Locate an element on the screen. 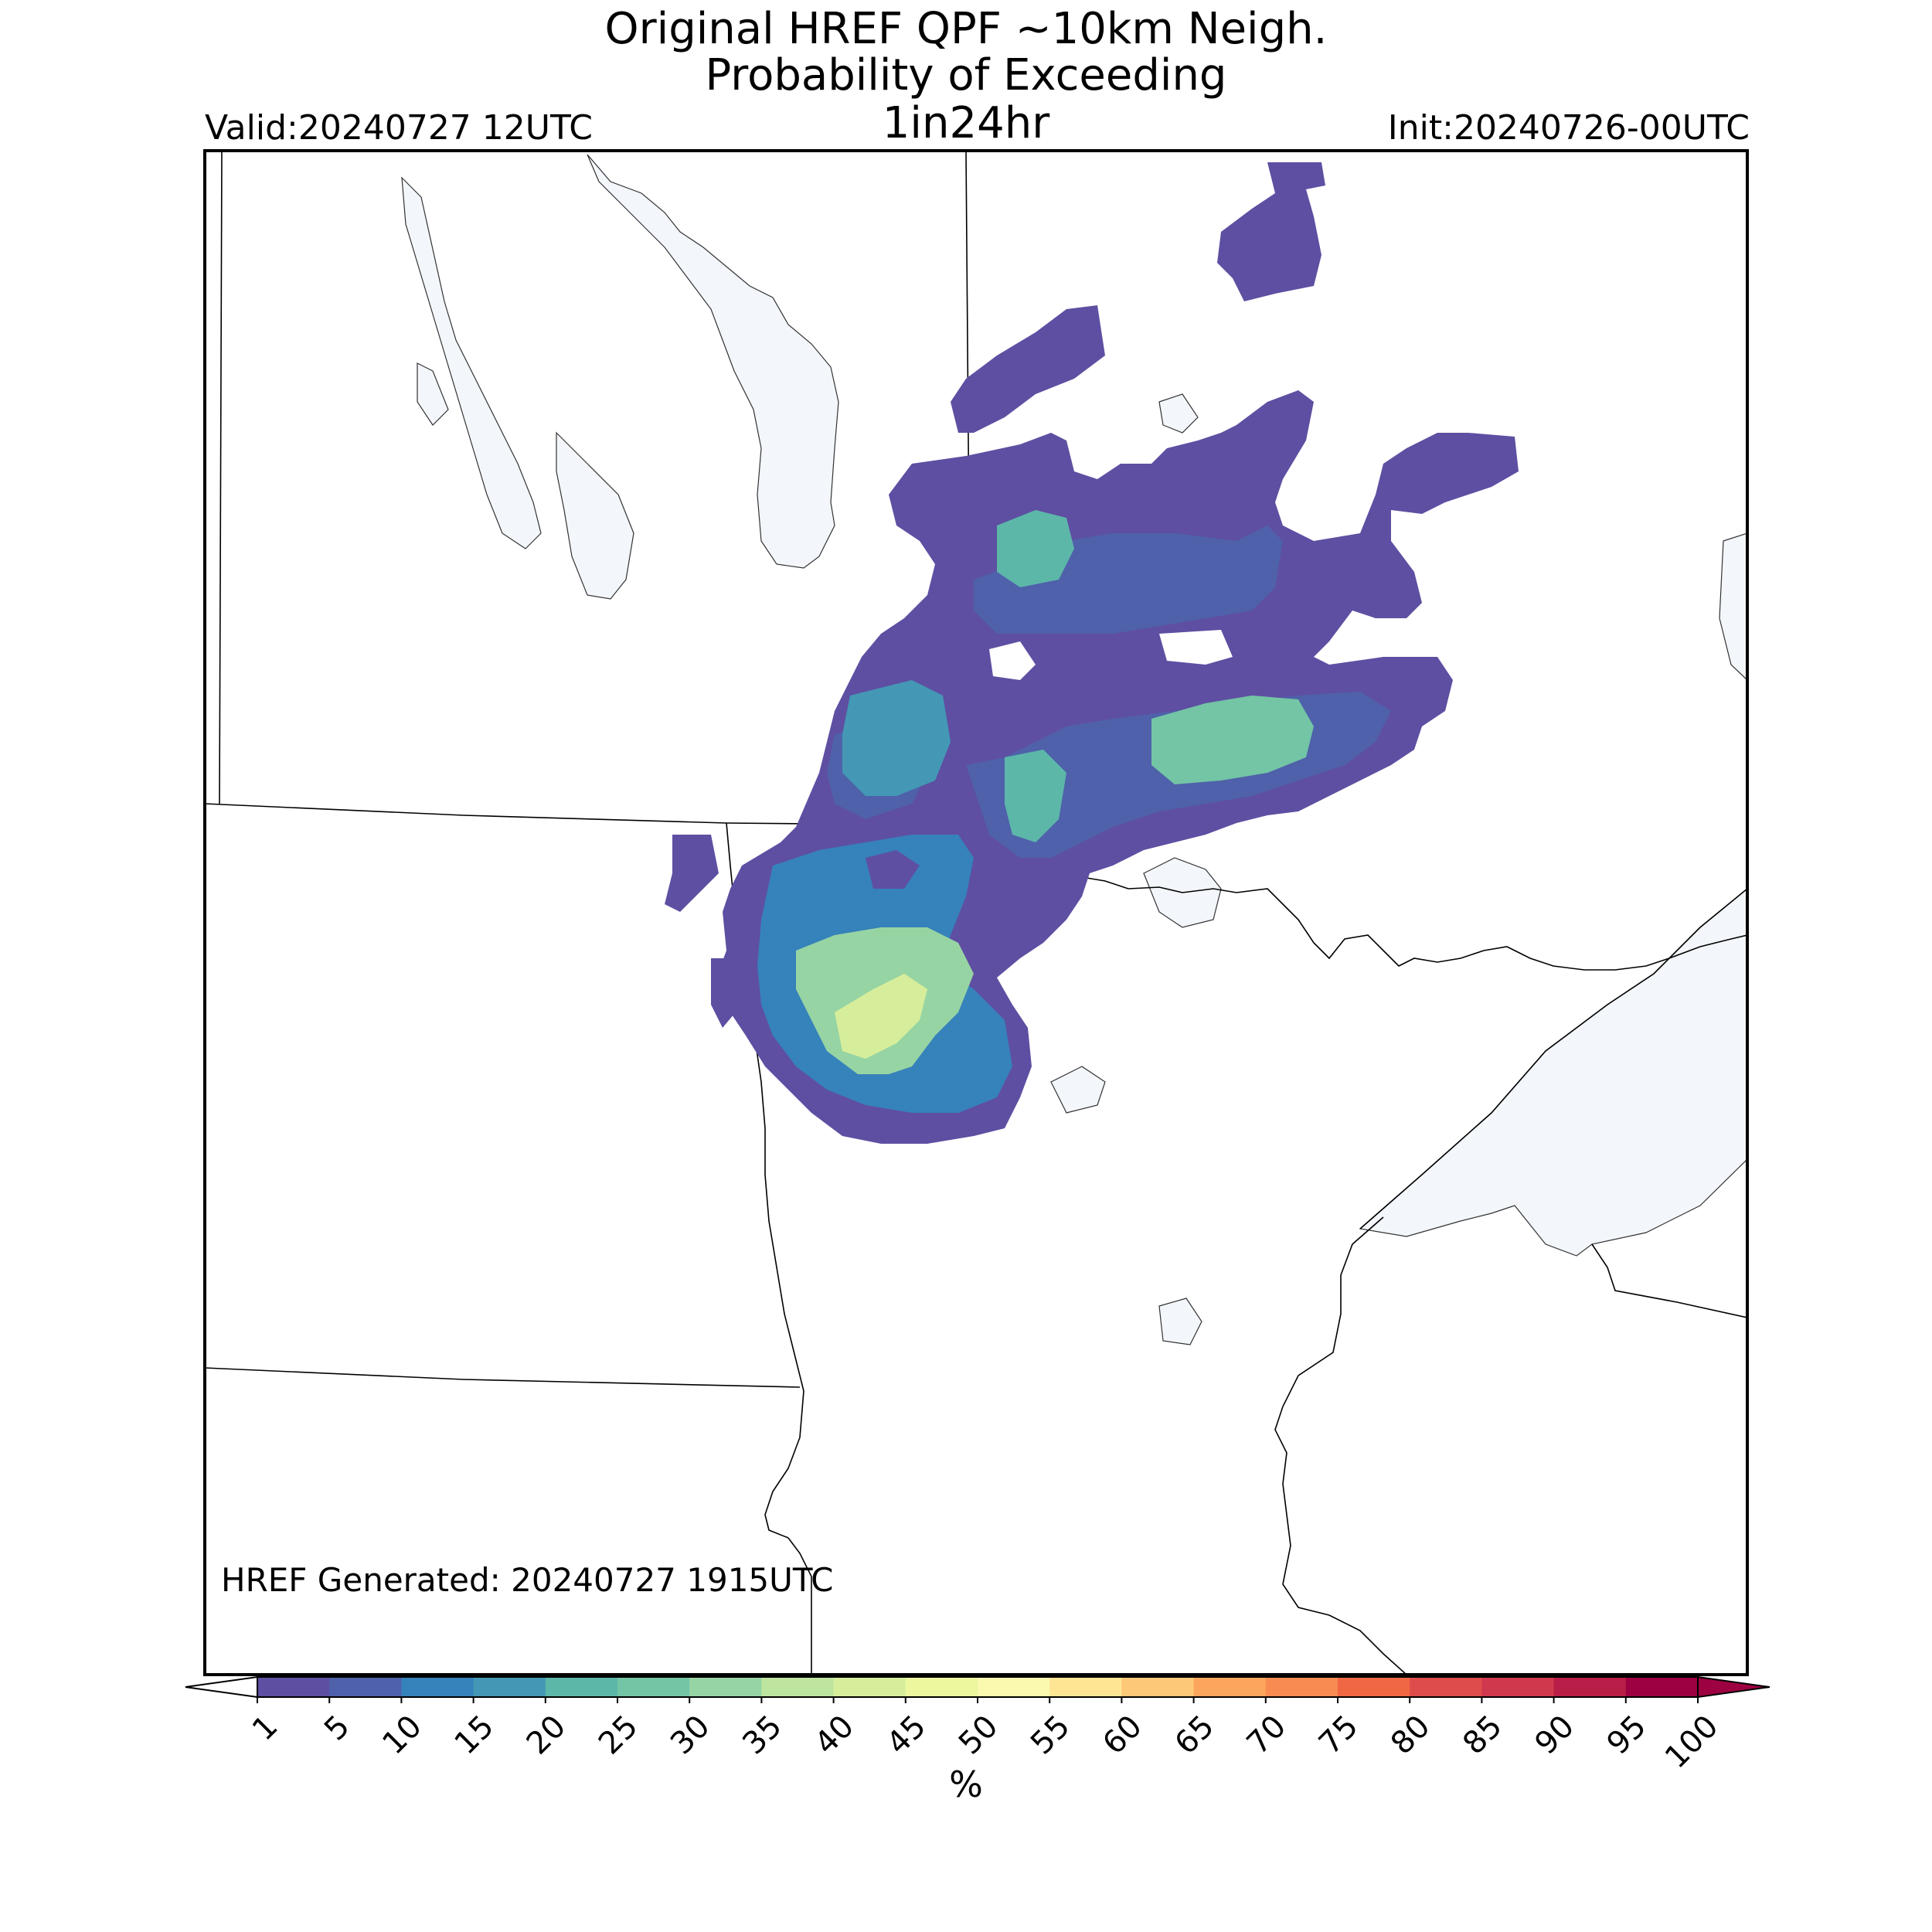  colorbar-tick-label: 40 is located at coordinates (835, 1736).